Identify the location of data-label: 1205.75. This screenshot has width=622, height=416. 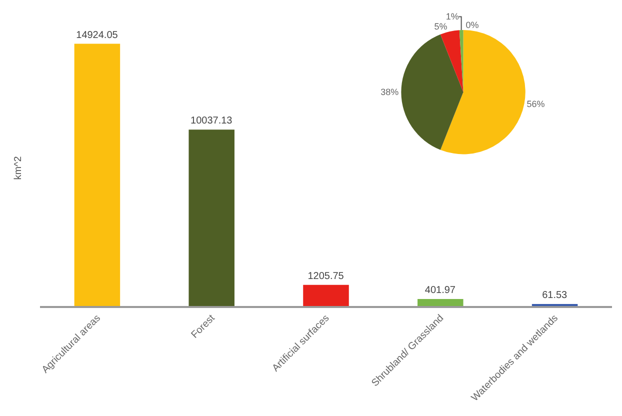
(326, 276).